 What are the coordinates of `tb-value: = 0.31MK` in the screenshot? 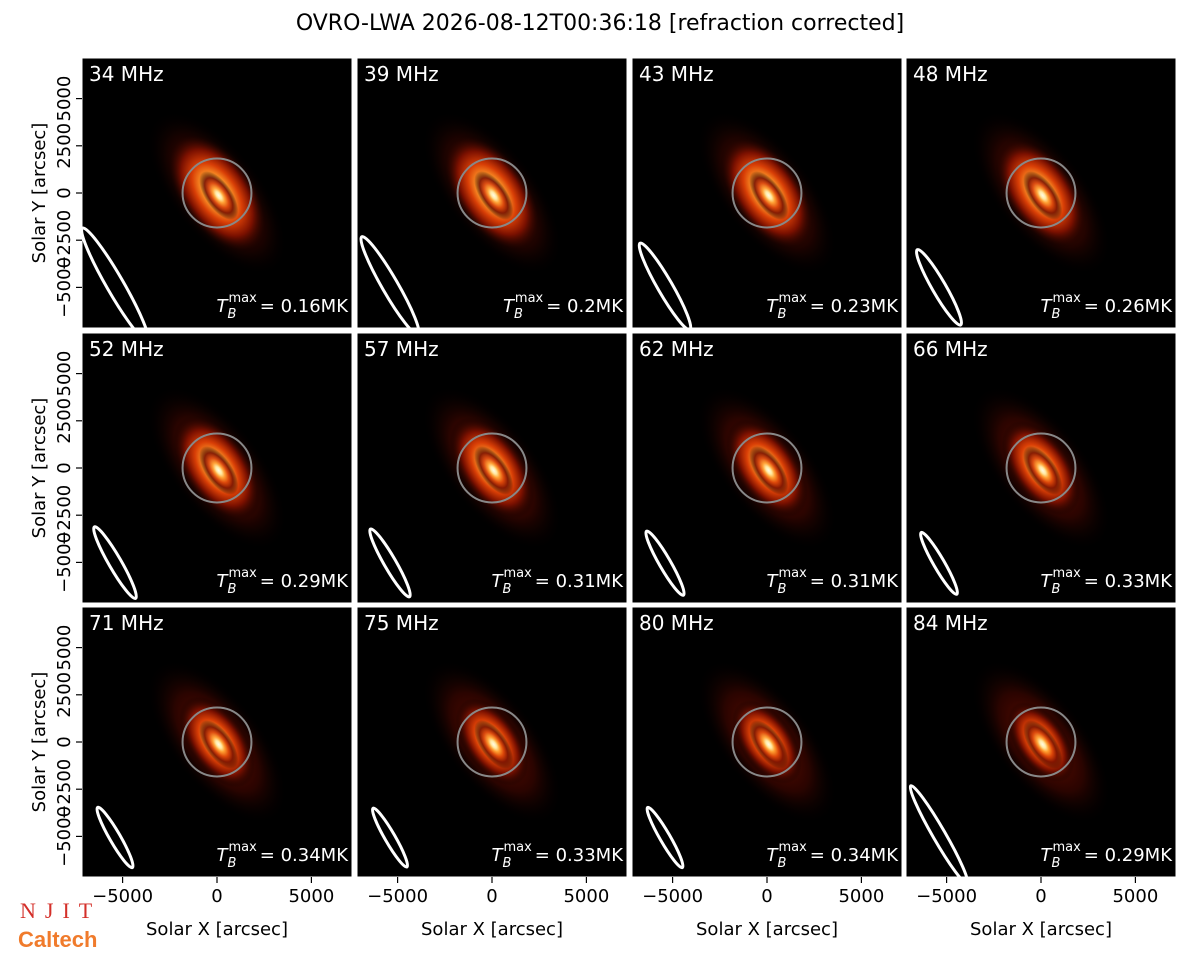 It's located at (579, 581).